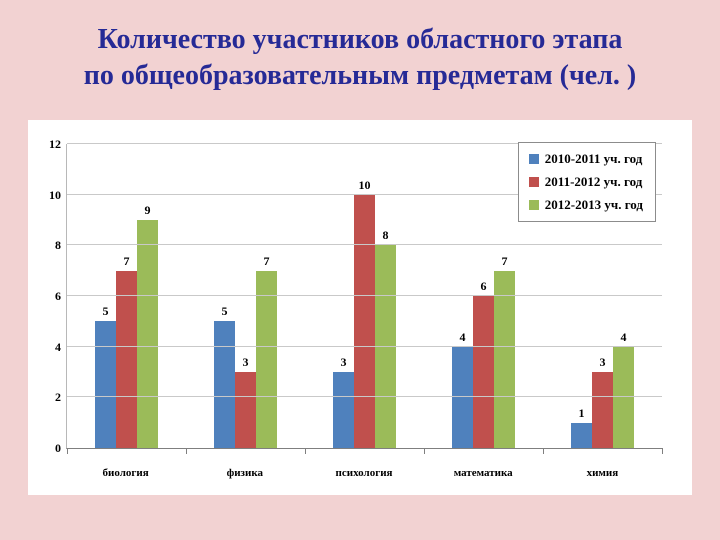  I want to click on bar-group: 5 7 9, so click(126, 296).